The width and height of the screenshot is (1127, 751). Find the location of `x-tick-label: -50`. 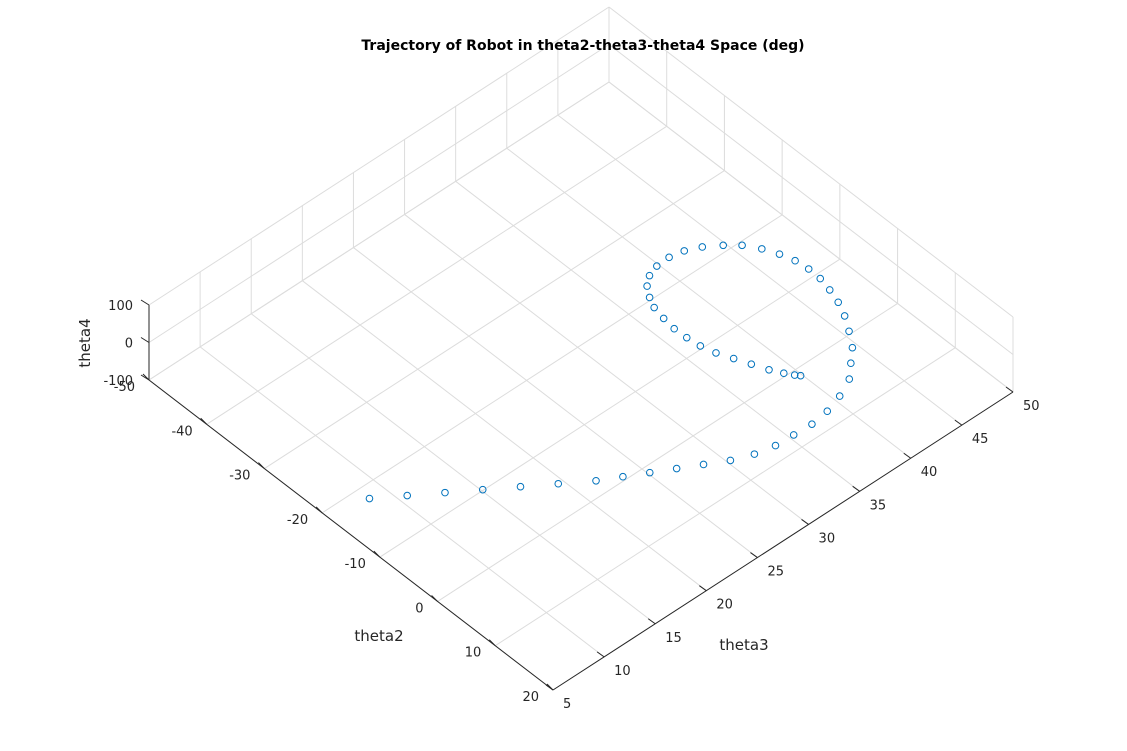

x-tick-label: -50 is located at coordinates (124, 387).